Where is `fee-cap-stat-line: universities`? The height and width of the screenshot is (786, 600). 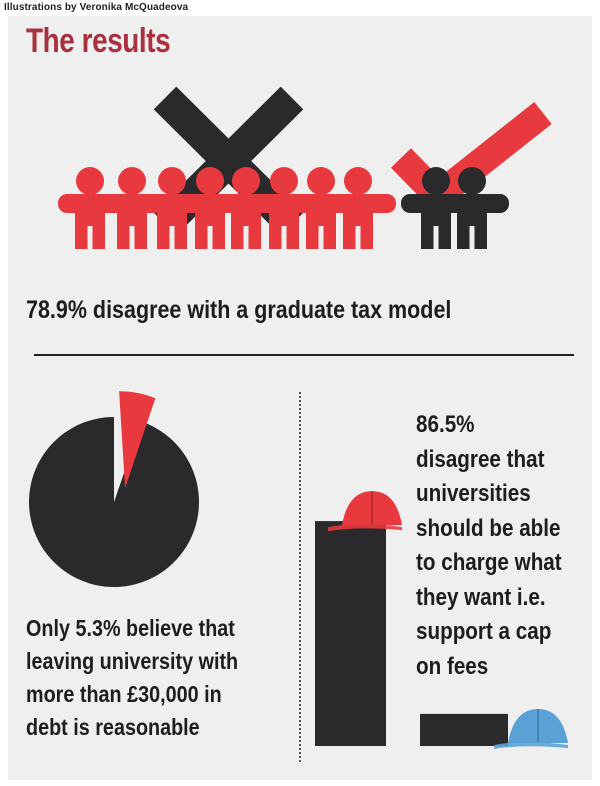 fee-cap-stat-line: universities is located at coordinates (473, 493).